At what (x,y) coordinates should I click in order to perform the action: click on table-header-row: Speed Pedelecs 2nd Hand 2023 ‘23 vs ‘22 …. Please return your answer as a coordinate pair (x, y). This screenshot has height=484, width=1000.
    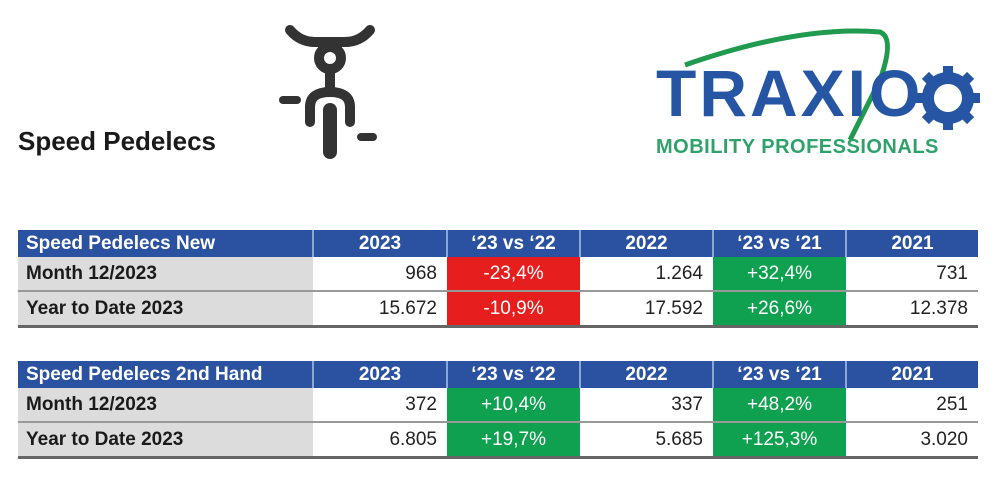
    Looking at the image, I should click on (498, 374).